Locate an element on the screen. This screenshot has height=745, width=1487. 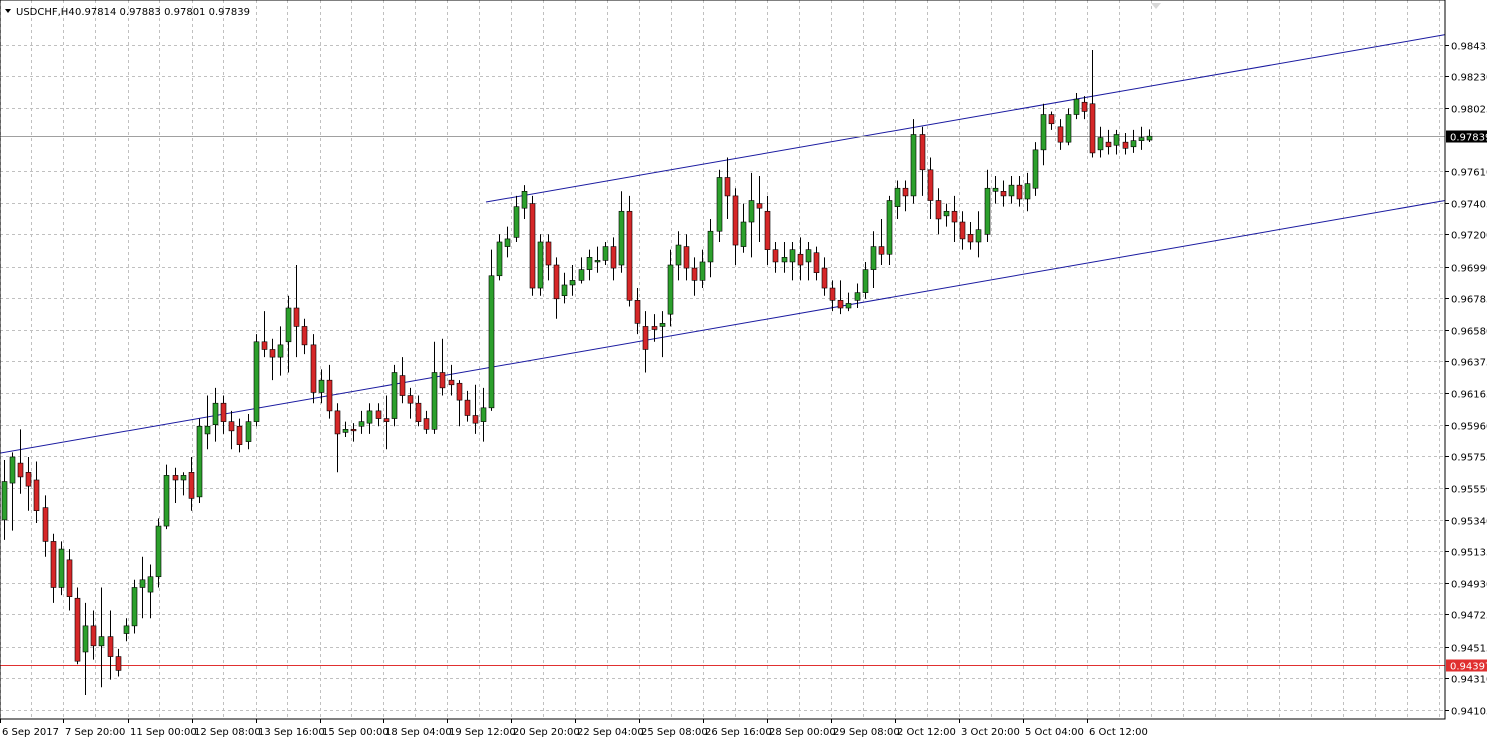
support-price-tag is located at coordinates (1466, 665).